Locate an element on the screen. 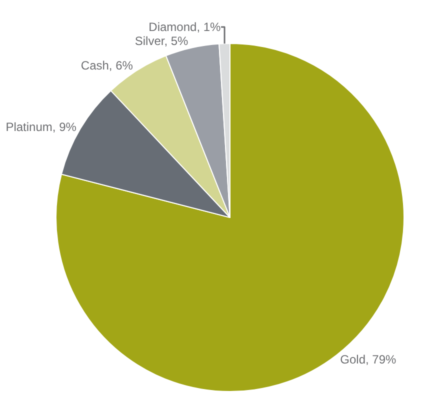  slice-label: Silver, 5% is located at coordinates (161, 41).